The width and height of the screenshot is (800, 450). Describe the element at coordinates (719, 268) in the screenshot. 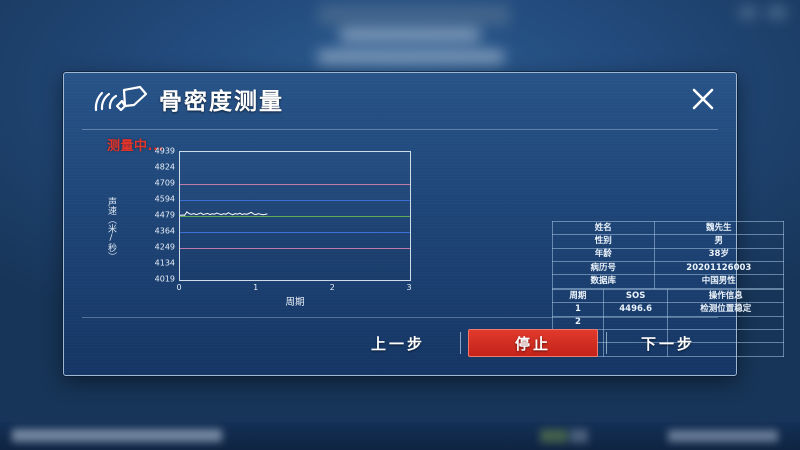

I see `patient-field-value: 20201126003` at that location.